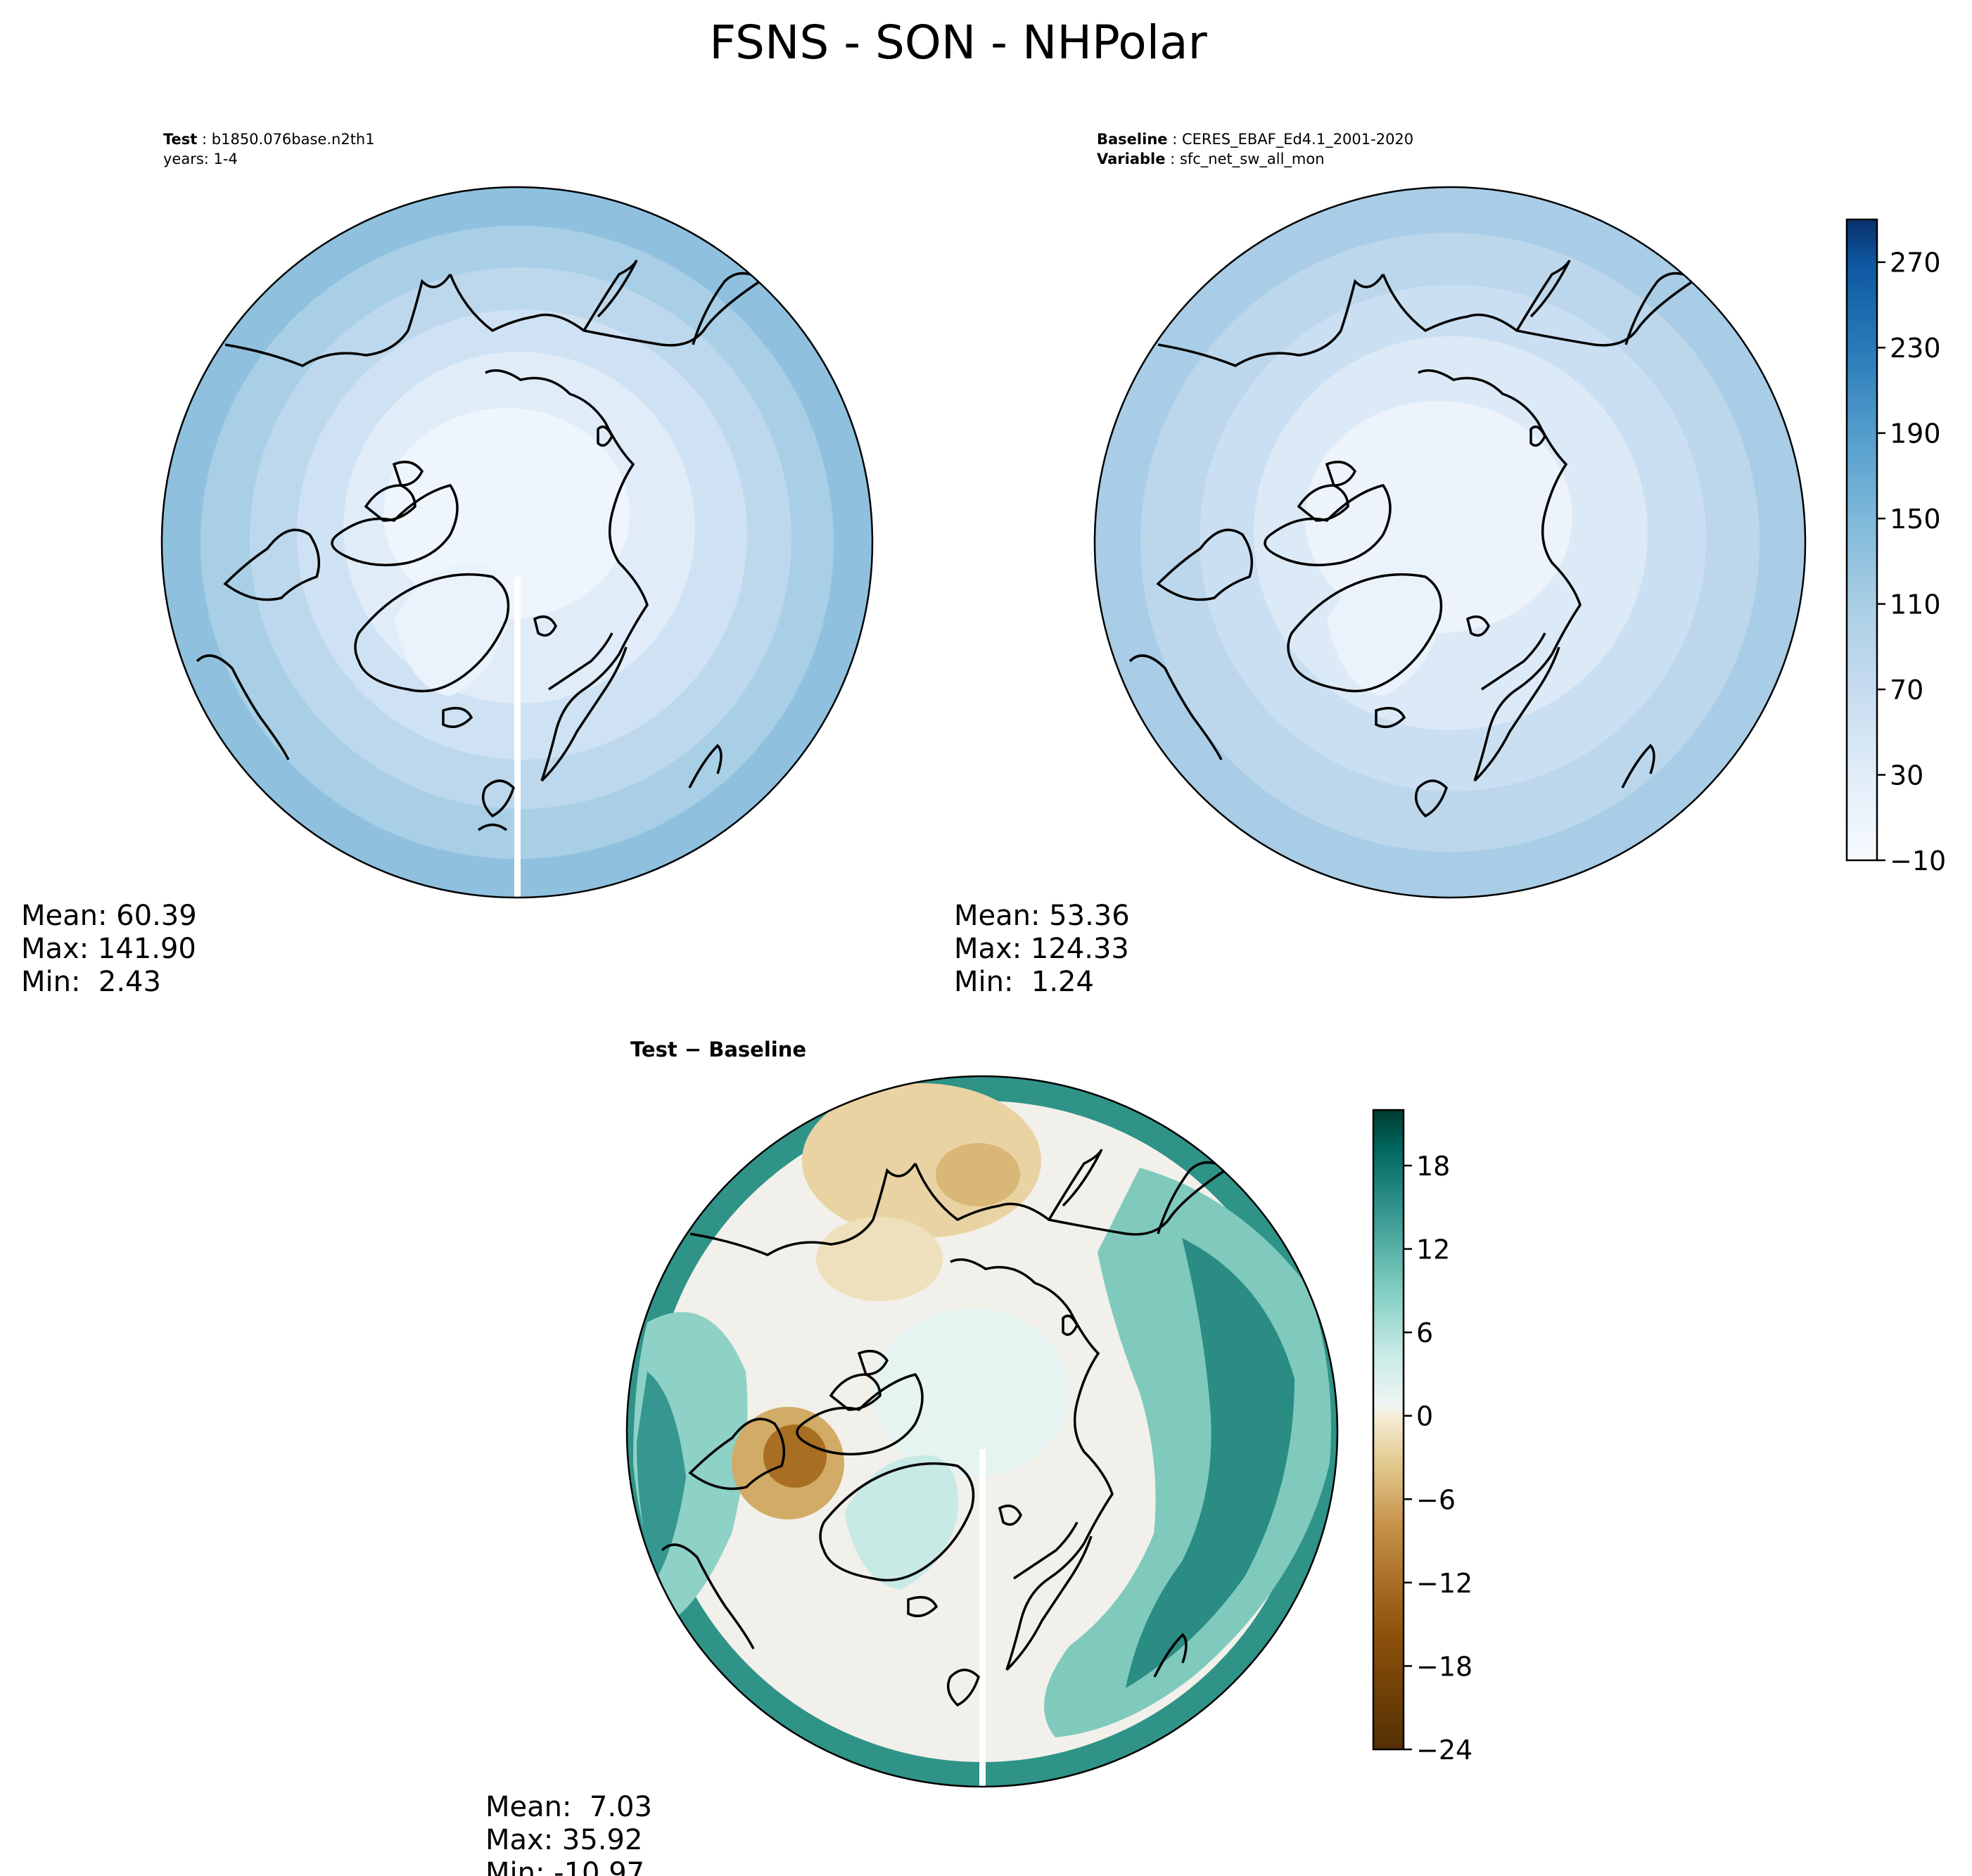  What do you see at coordinates (200, 159) in the screenshot?
I see `test-header-years: years: 1-4` at bounding box center [200, 159].